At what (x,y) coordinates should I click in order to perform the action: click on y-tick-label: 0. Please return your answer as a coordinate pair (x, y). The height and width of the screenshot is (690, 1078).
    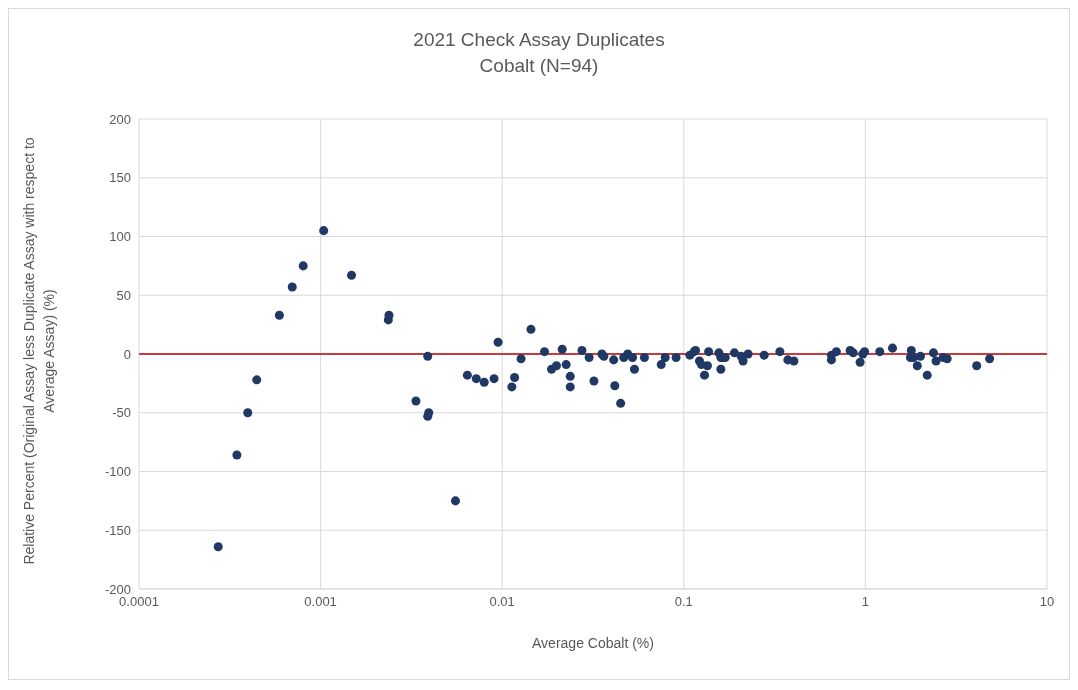
    Looking at the image, I should click on (127, 354).